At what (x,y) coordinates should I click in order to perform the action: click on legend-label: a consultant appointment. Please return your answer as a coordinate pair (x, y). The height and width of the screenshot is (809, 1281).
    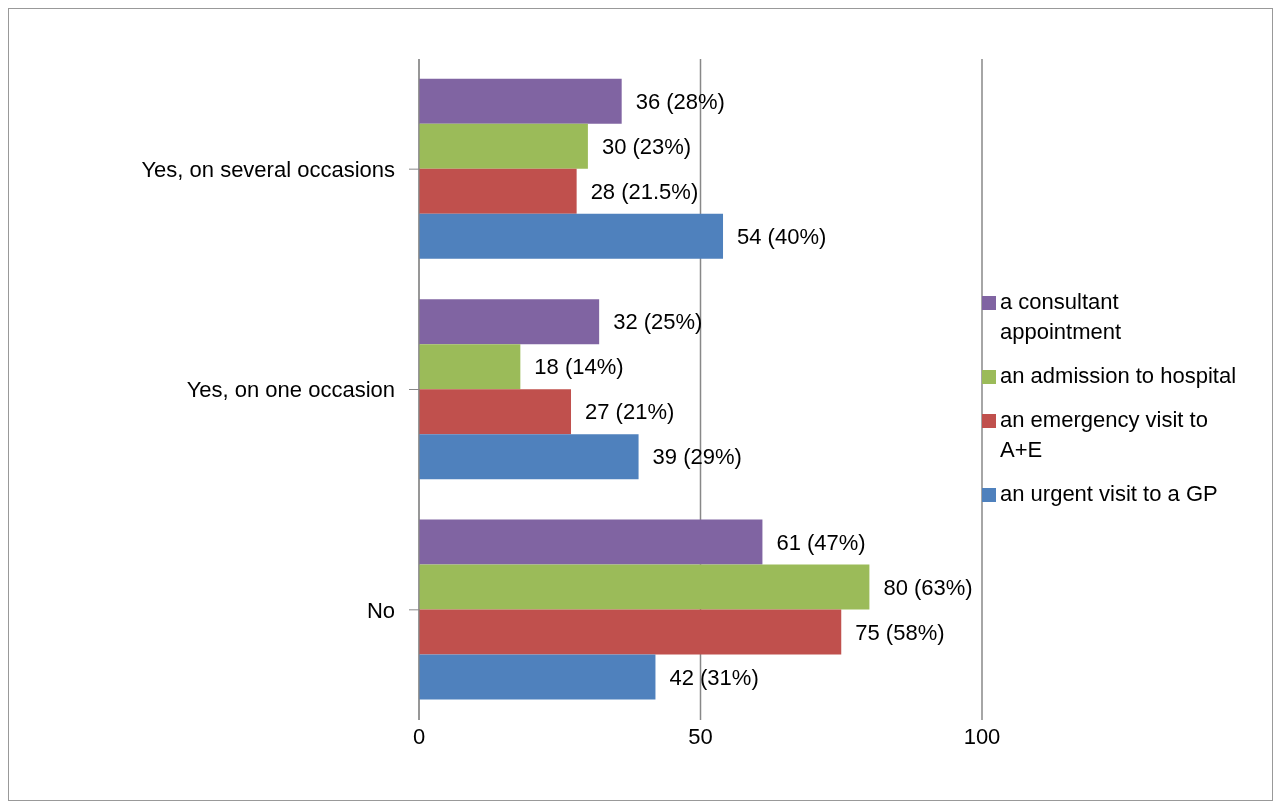
    Looking at the image, I should click on (1061, 316).